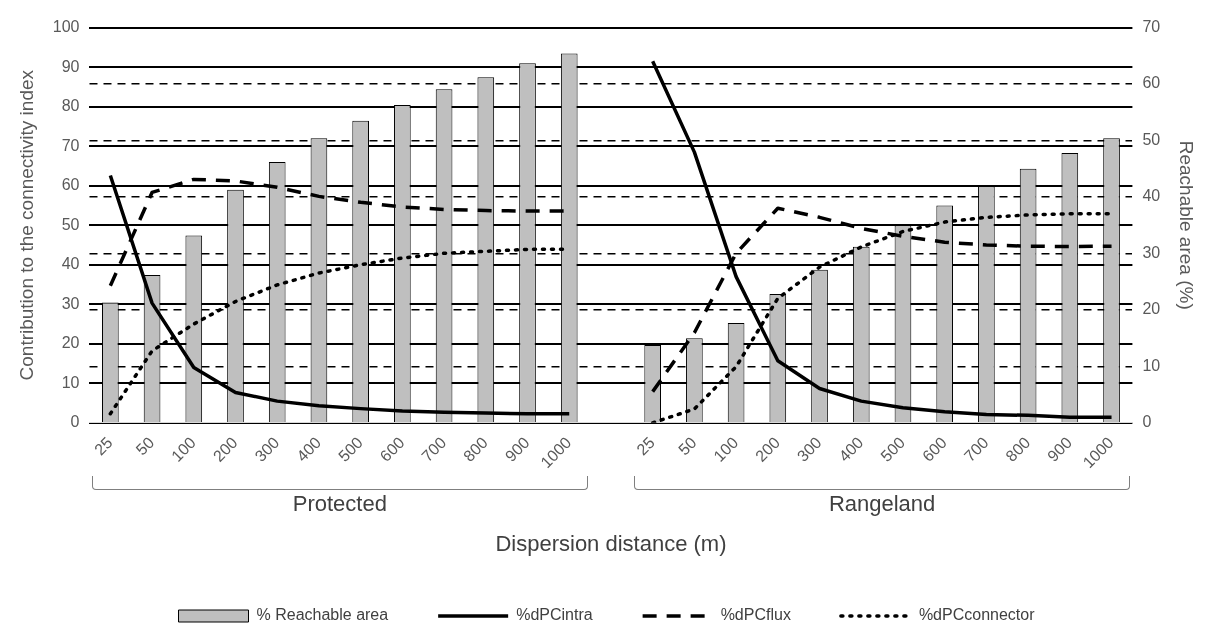 This screenshot has width=1213, height=642. What do you see at coordinates (1187, 225) in the screenshot?
I see `y2-axis-title: Reachable area (%)` at bounding box center [1187, 225].